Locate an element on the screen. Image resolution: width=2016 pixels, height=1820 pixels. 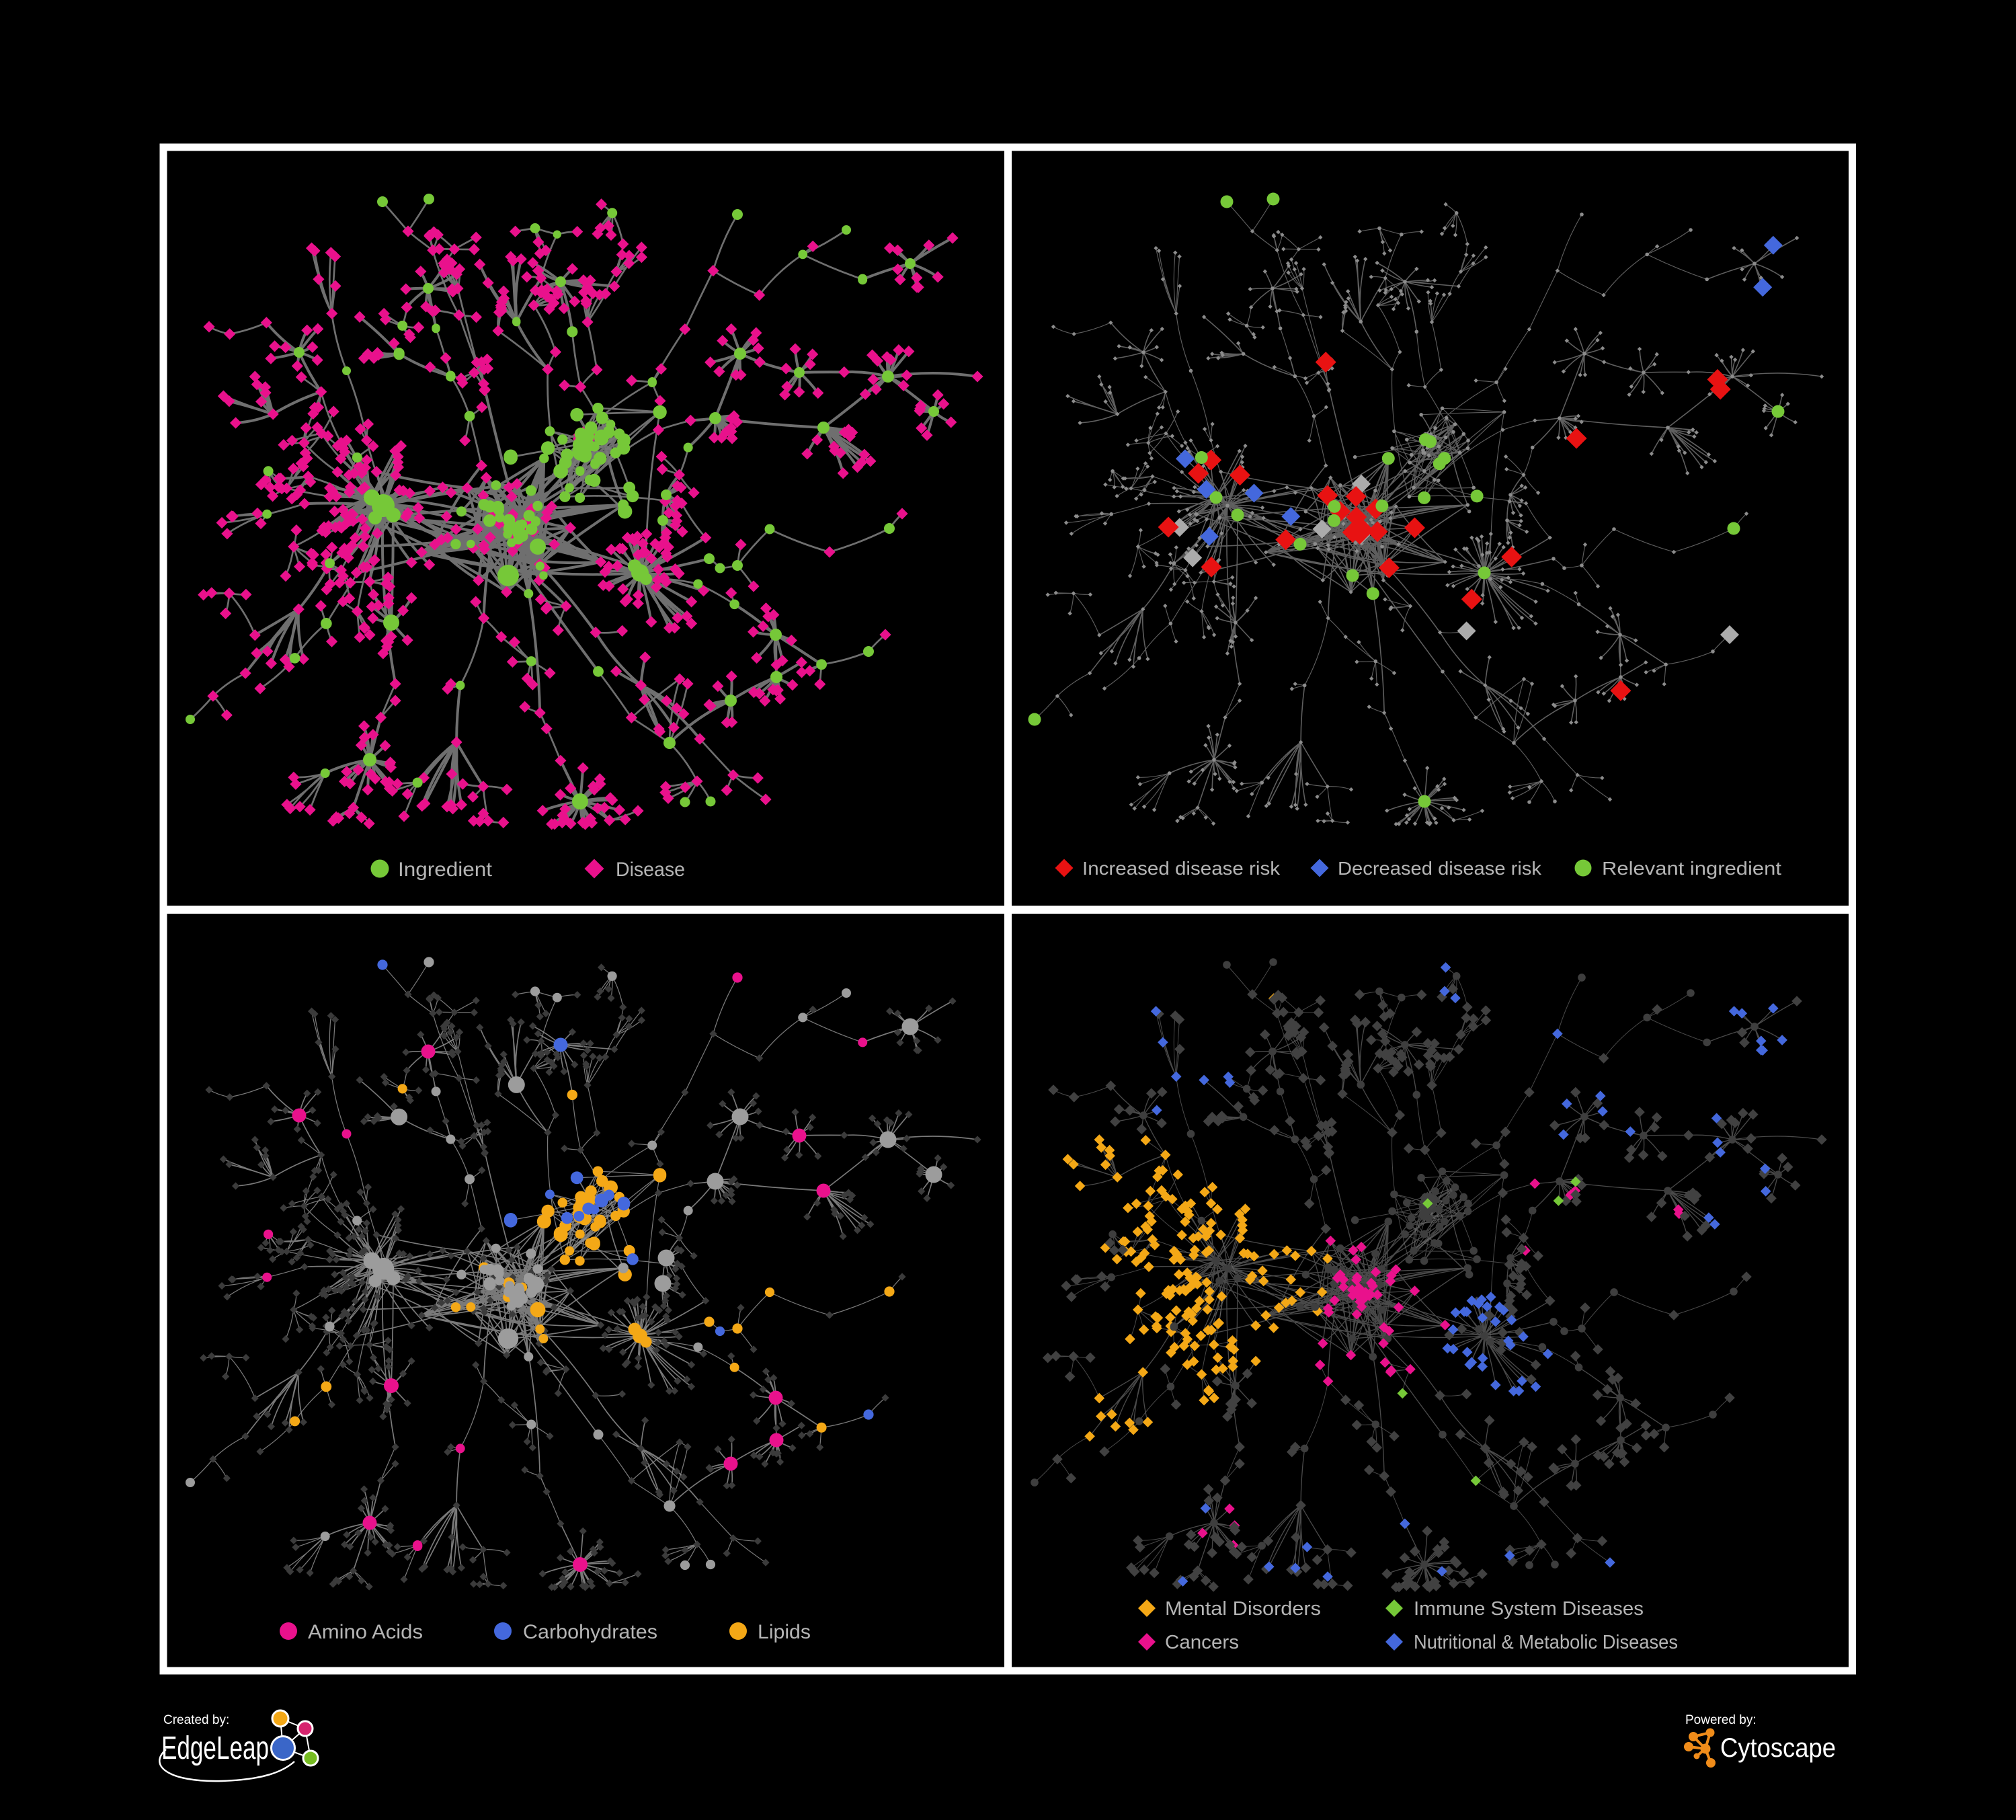
svg-text: Relevant ingredient is located at coordinates (1691, 868).